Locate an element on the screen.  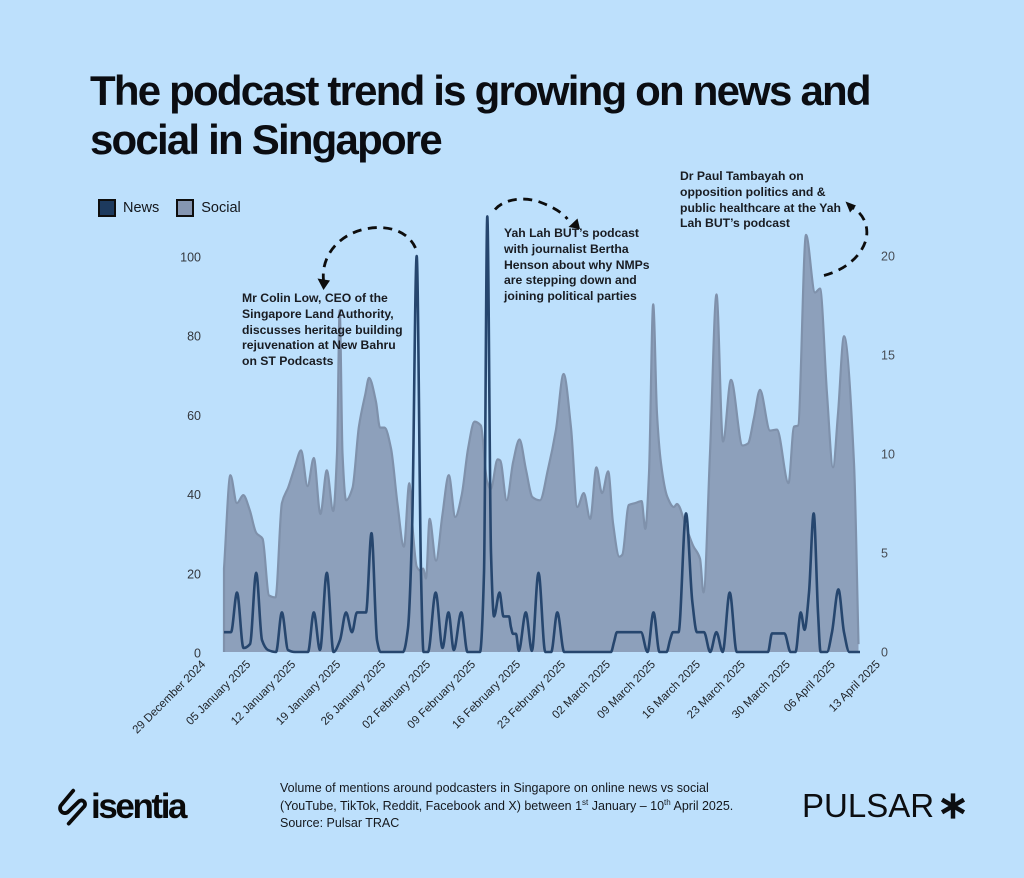
svg-text: 15 is located at coordinates (888, 356).